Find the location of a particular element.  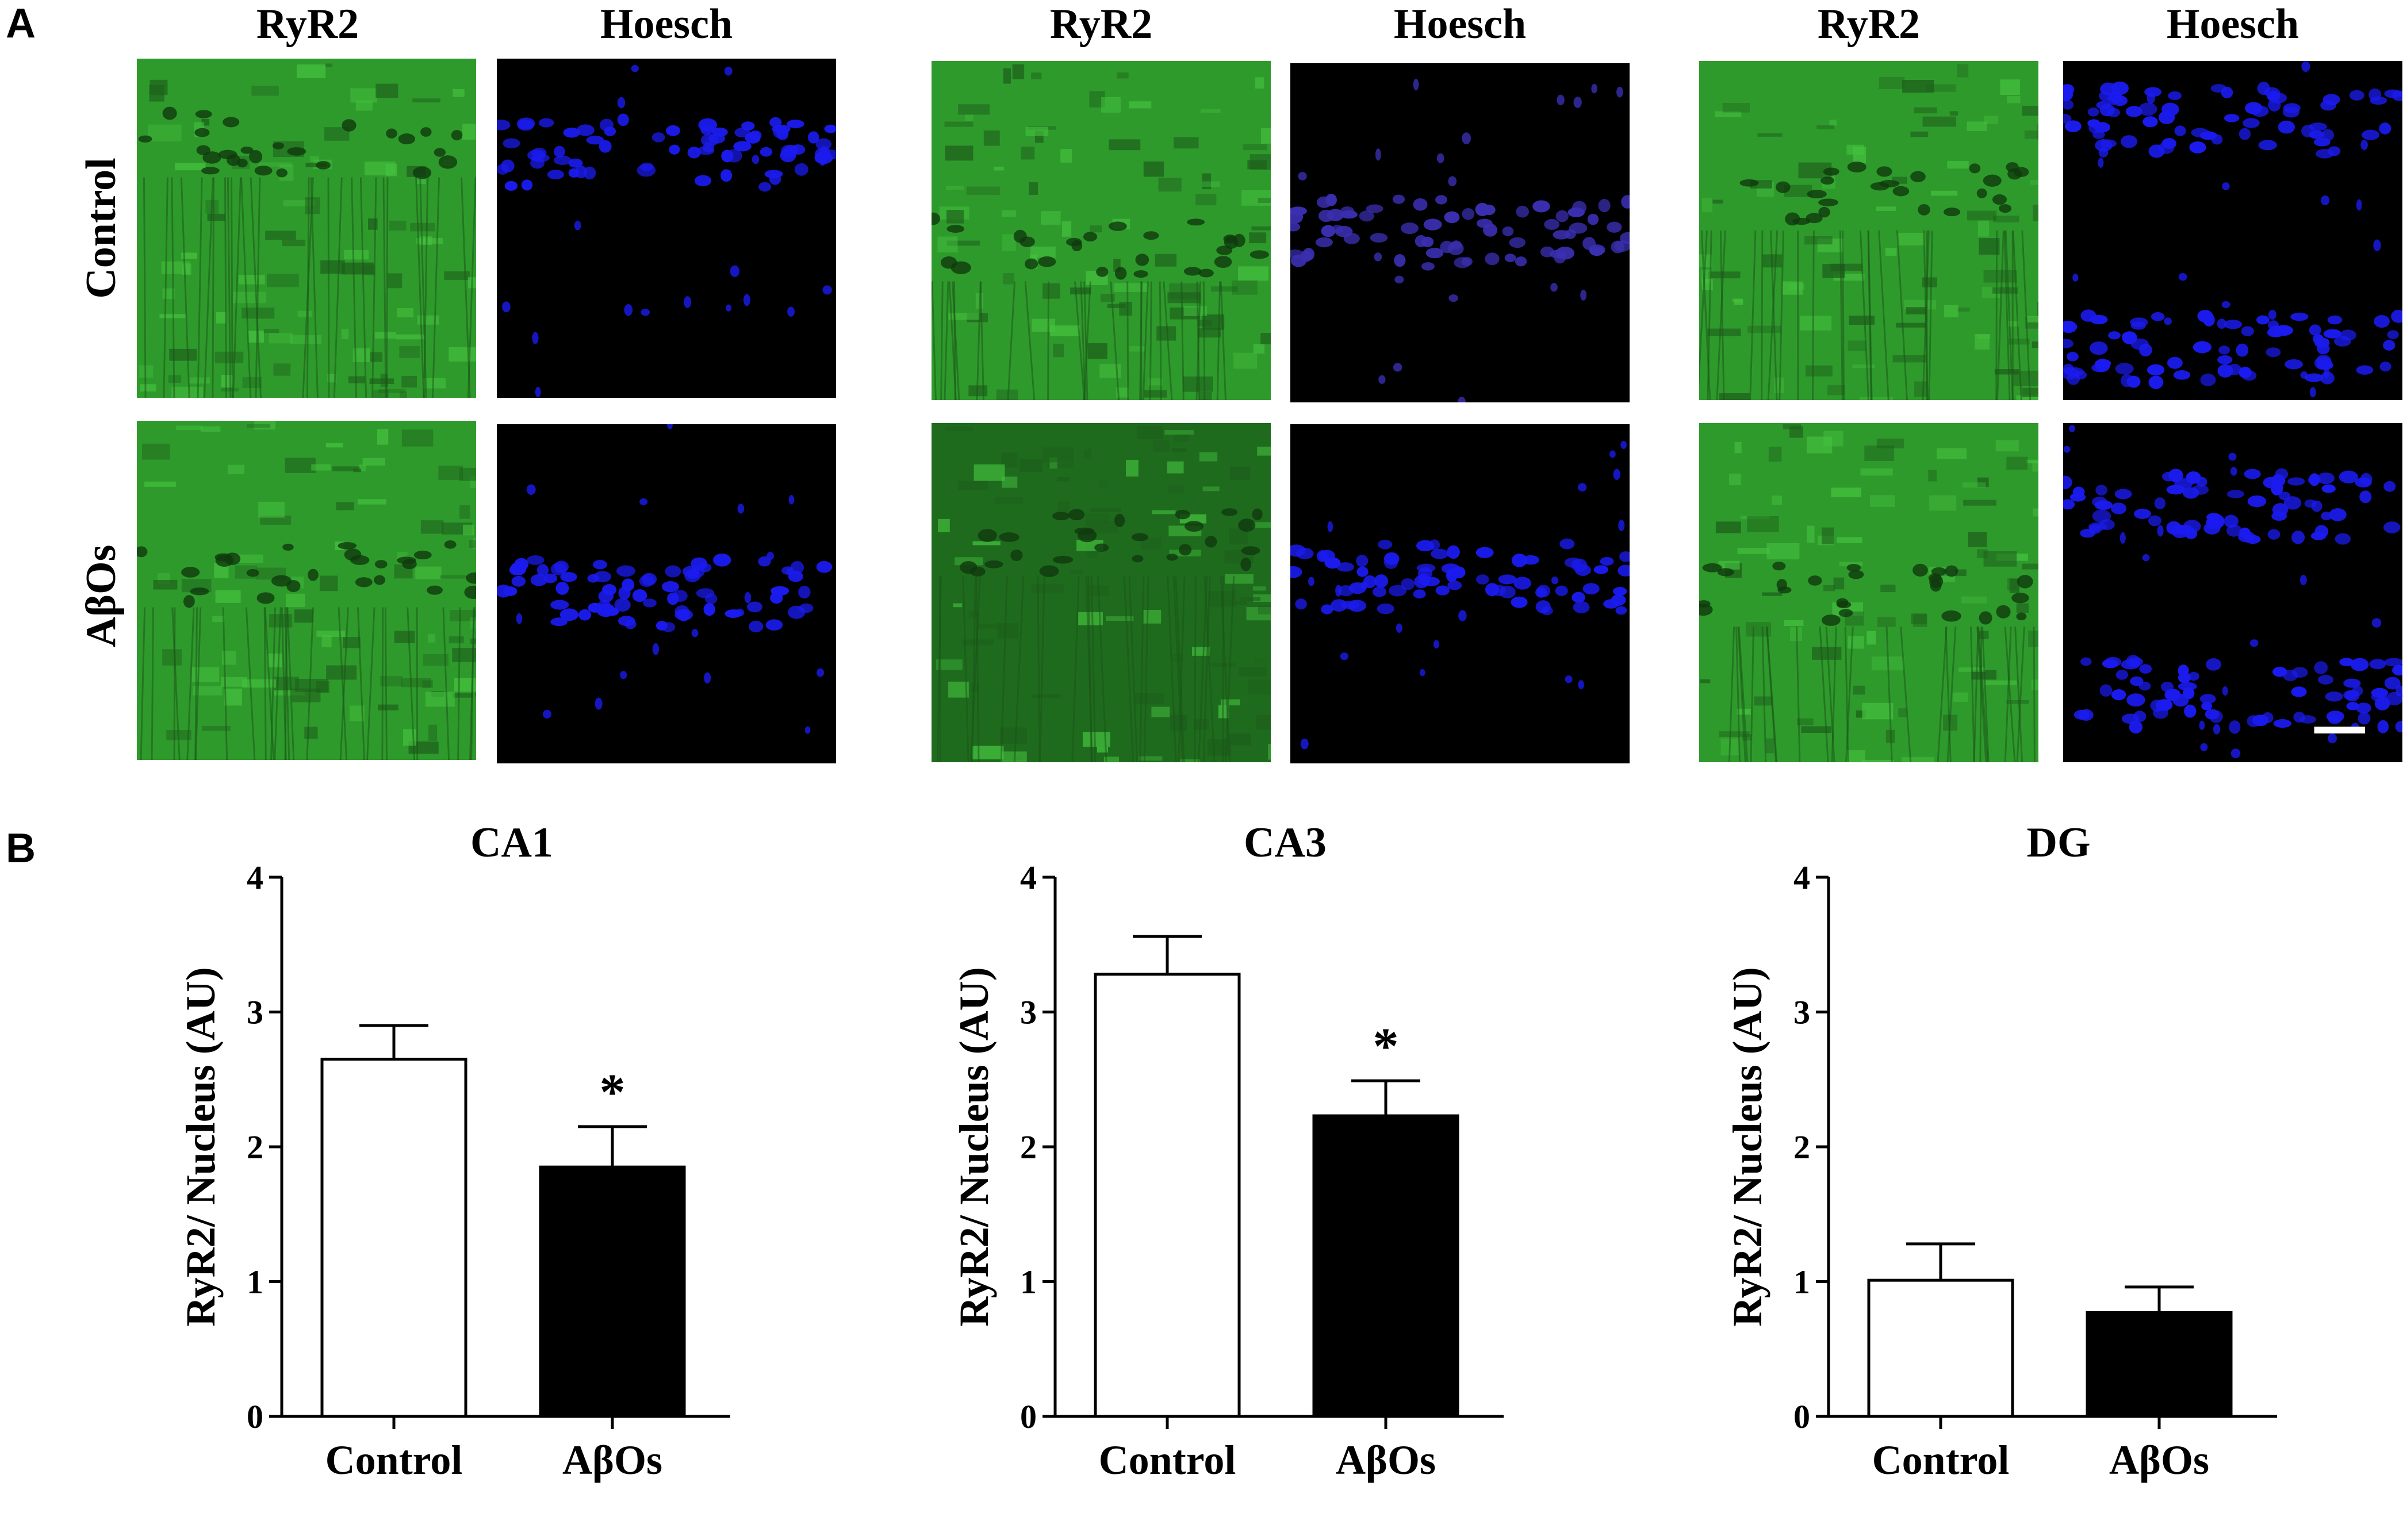

scale-bar is located at coordinates (2340, 730).